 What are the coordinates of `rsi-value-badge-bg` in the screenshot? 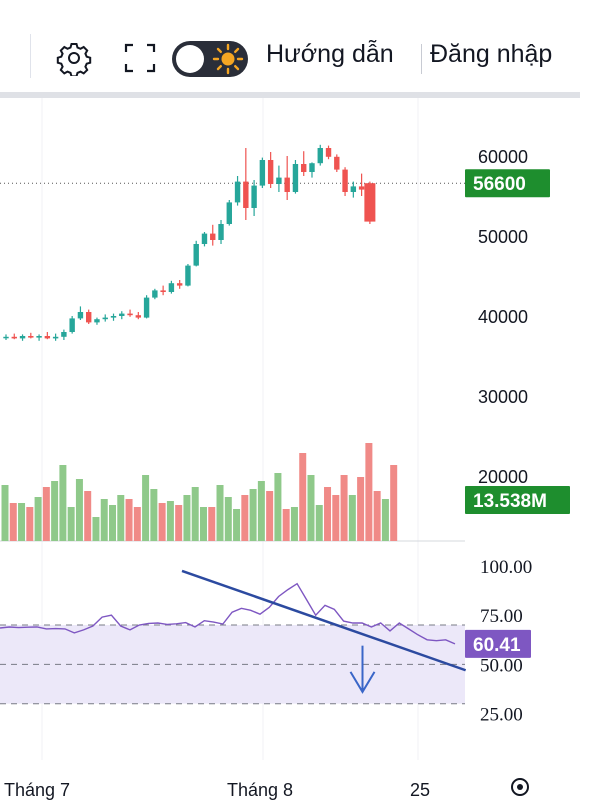 It's located at (498, 643).